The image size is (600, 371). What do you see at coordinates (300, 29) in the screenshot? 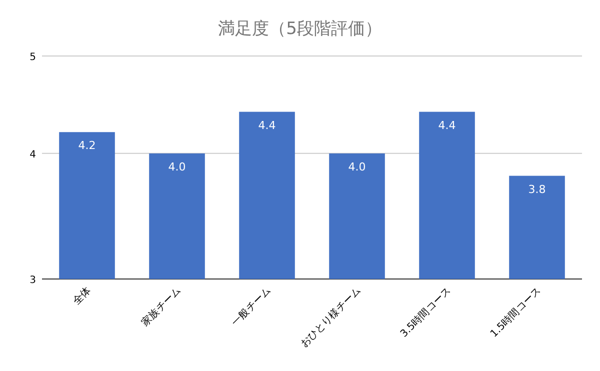
I see `chart-title: 満足度（5段階評価）` at bounding box center [300, 29].